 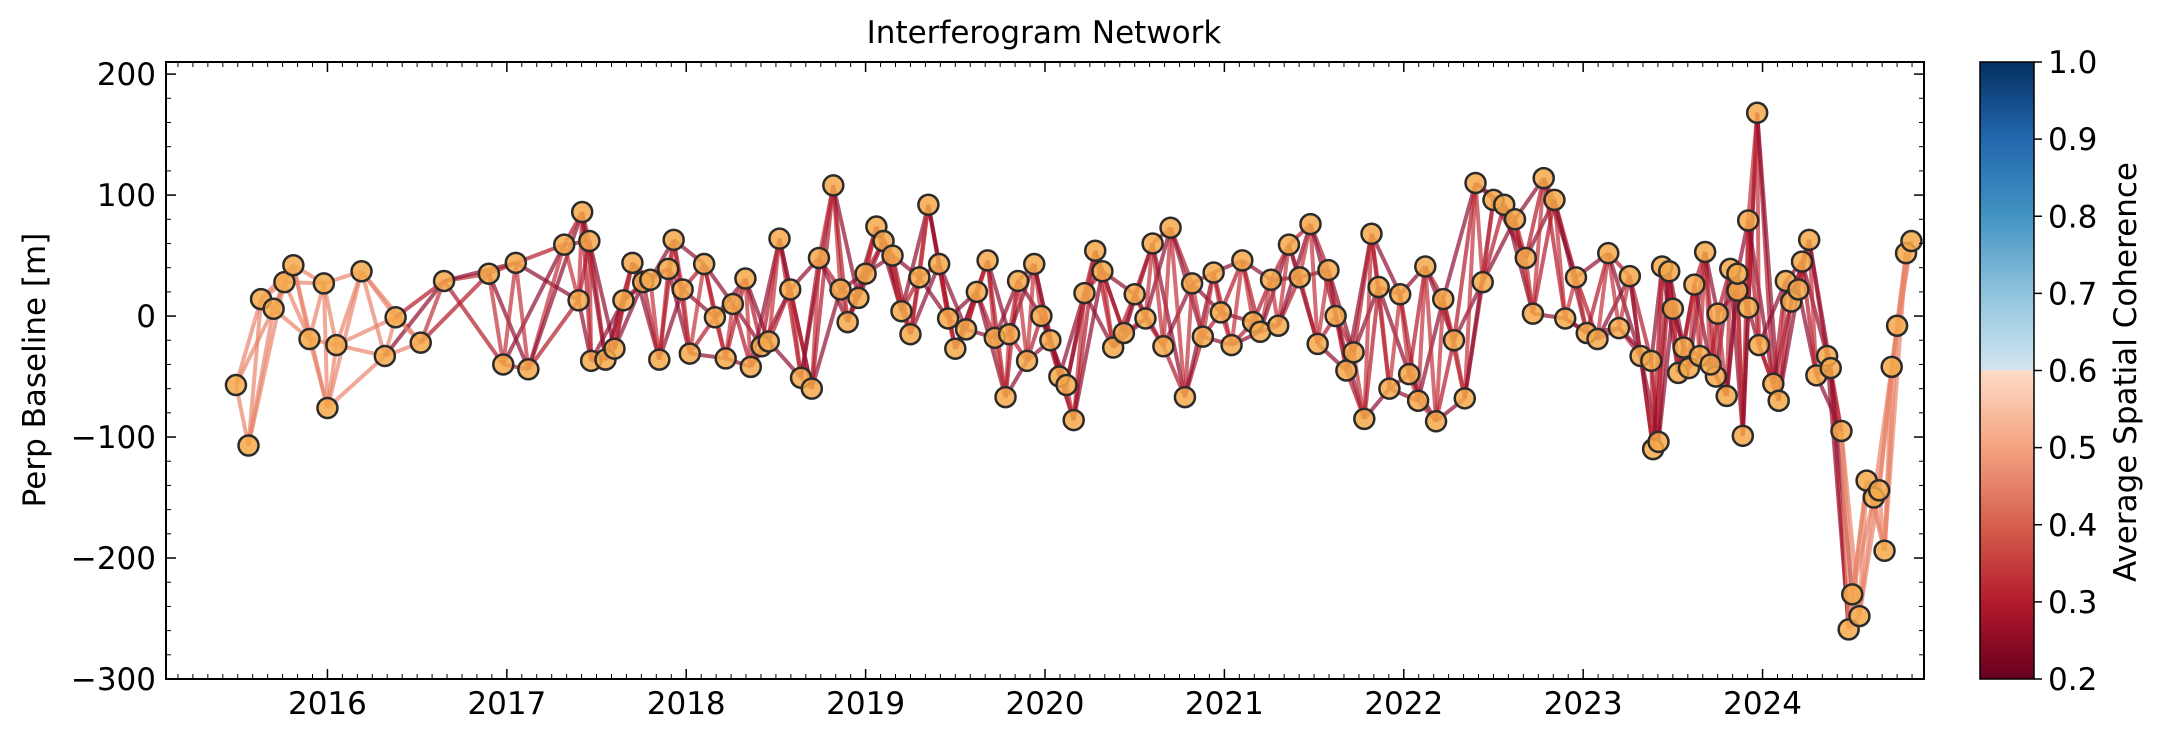 What do you see at coordinates (146, 317) in the screenshot?
I see `y-tick-label: 0` at bounding box center [146, 317].